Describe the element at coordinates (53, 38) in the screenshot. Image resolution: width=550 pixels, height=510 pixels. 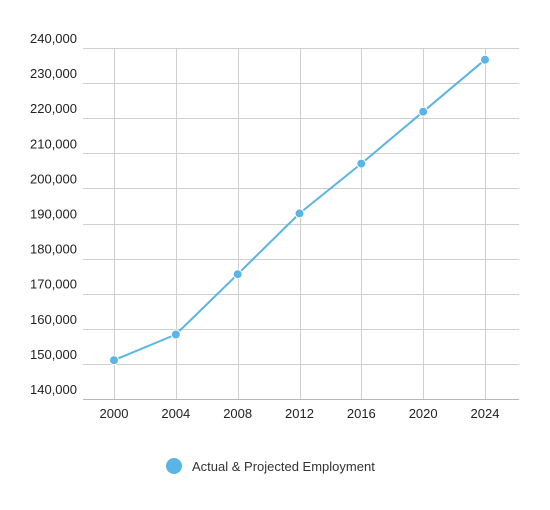
I see `y-tick-label: 240,000` at that location.